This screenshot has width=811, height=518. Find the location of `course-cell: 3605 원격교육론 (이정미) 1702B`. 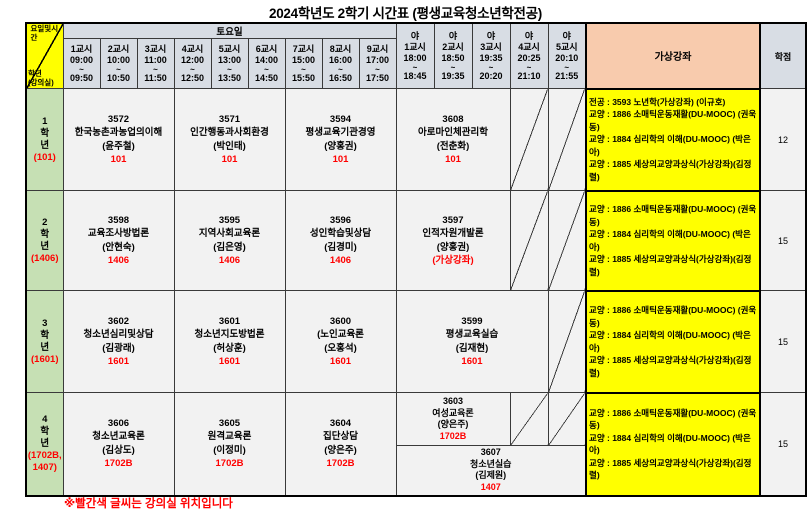

course-cell: 3605 원격교육론 (이정미) 1702B is located at coordinates (229, 444).